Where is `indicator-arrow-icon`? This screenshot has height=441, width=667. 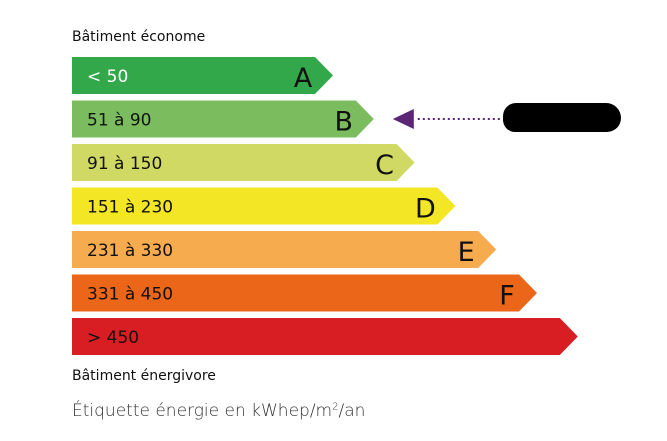
indicator-arrow-icon is located at coordinates (403, 119).